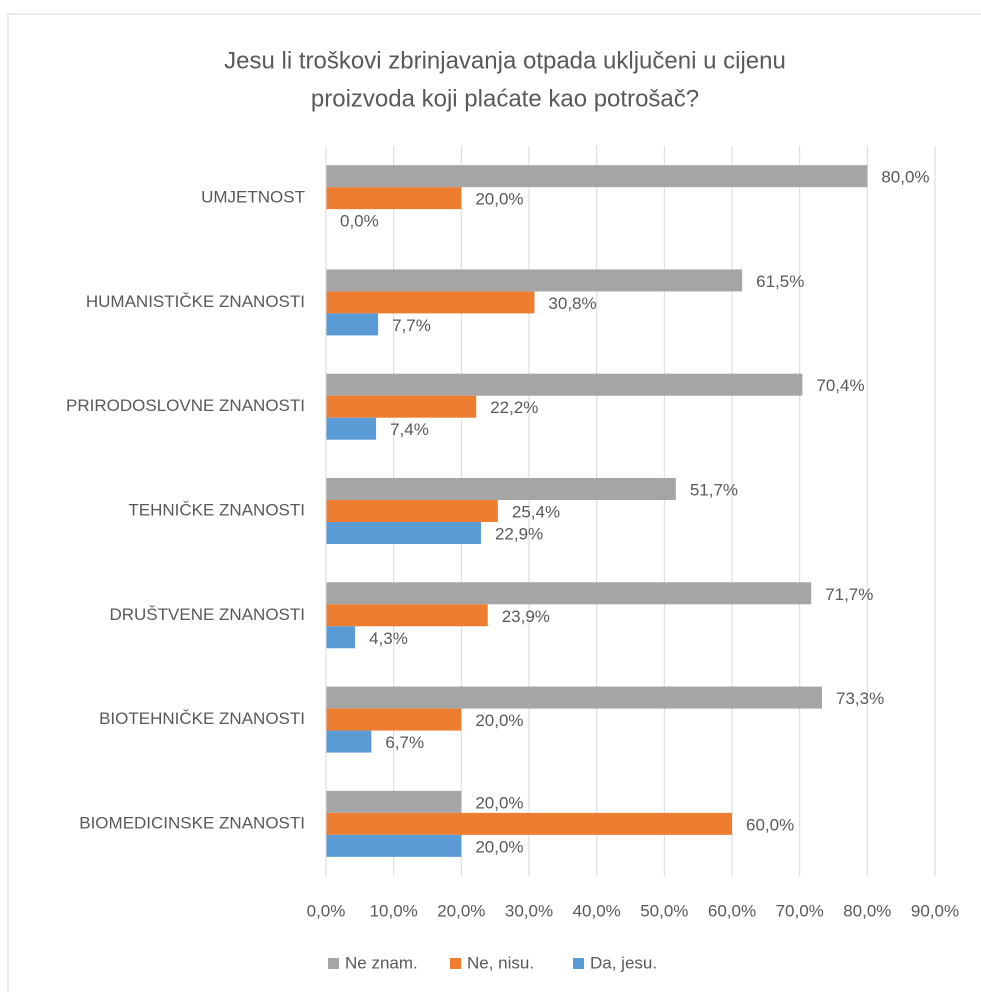  Describe the element at coordinates (326, 910) in the screenshot. I see `x-tick-label: 0,0%` at that location.